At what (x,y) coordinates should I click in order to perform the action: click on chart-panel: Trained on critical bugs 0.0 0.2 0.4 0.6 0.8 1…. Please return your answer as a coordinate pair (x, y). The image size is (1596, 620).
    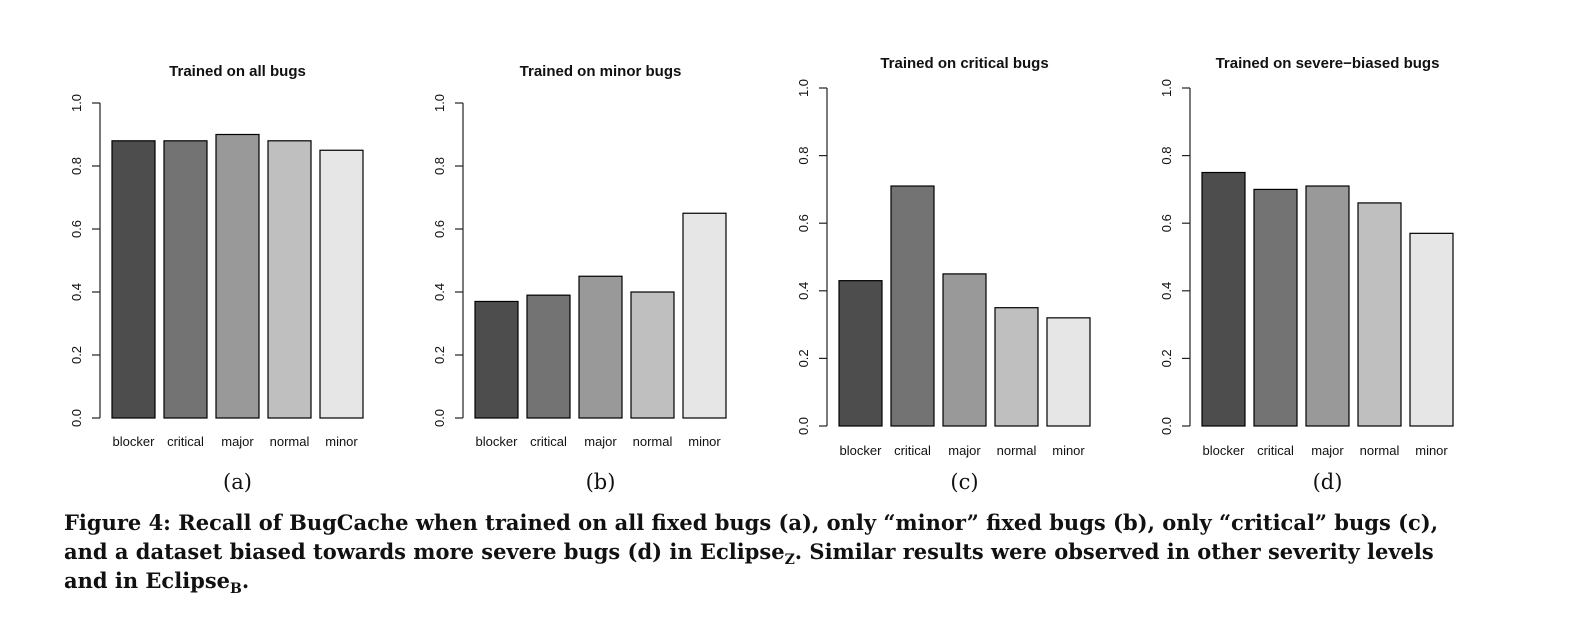
    Looking at the image, I should click on (943, 274).